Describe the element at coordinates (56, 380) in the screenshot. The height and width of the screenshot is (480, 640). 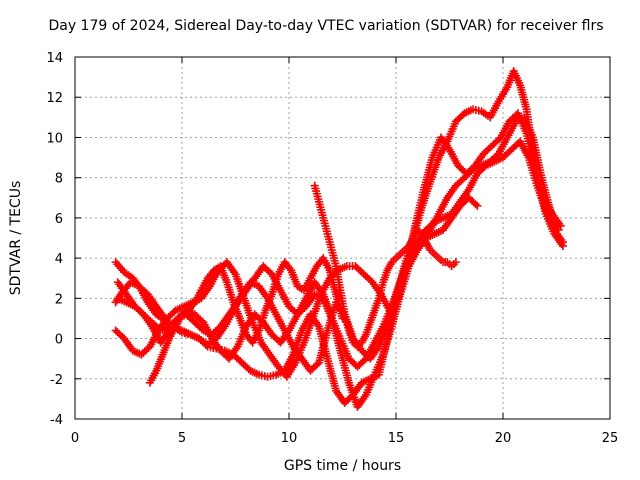
I see `y-tick-label: -2` at that location.